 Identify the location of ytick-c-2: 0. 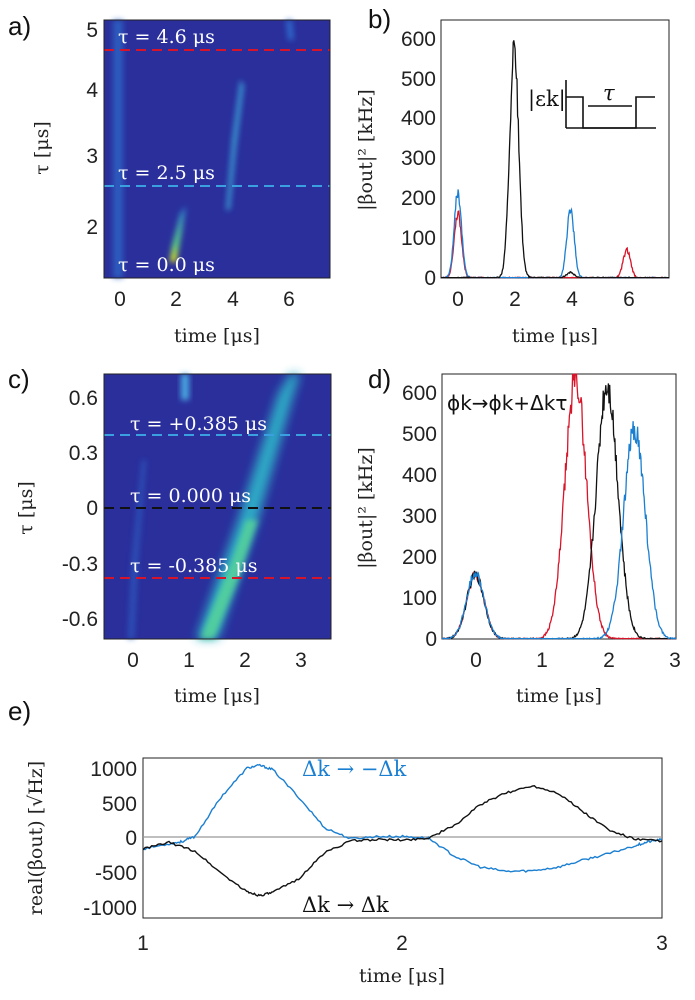
(92, 508).